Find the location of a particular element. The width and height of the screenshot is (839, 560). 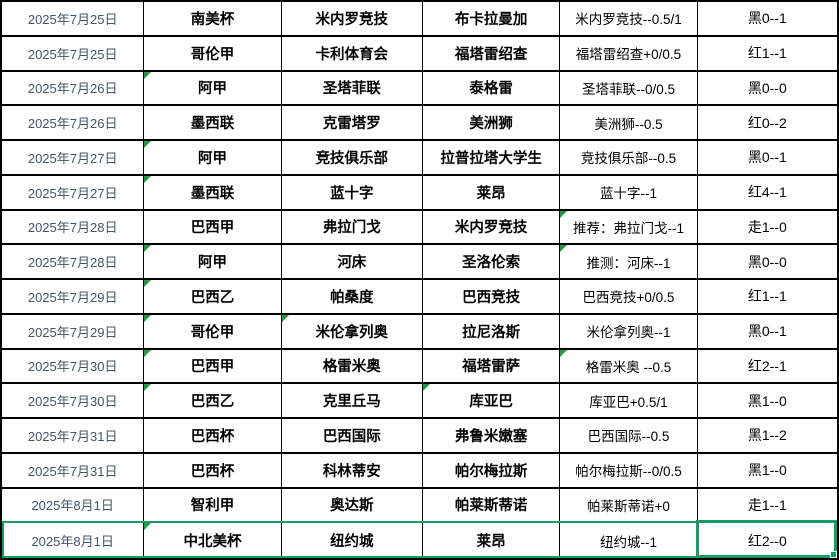

cell-away-team: 美洲狮 is located at coordinates (491, 123).